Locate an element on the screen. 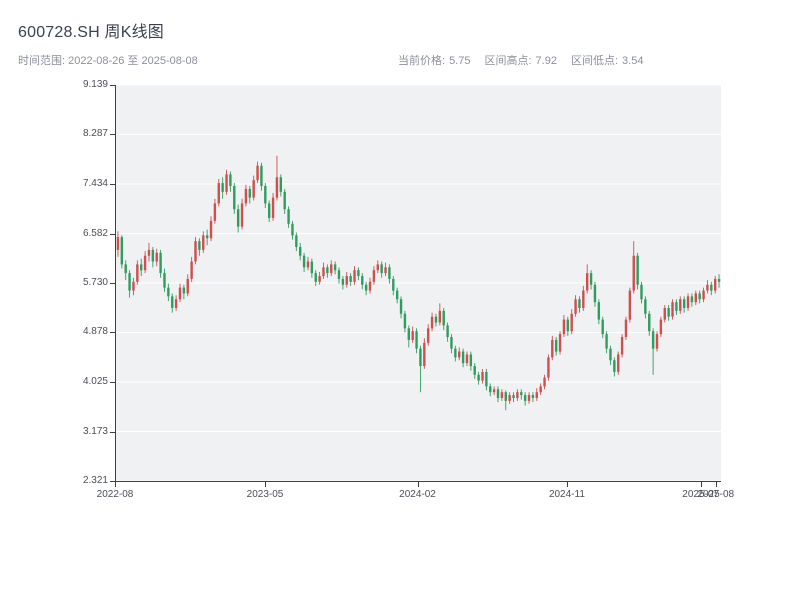 Image resolution: width=800 pixels, height=600 pixels. chart-title: 600728.SH 周K线图 is located at coordinates (91, 32).